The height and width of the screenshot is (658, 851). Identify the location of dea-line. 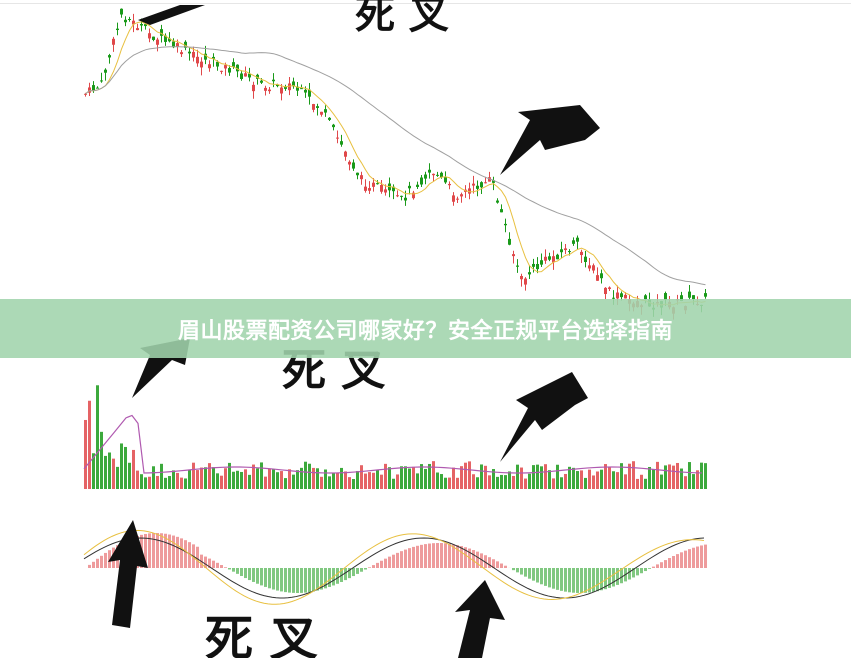
(394, 567).